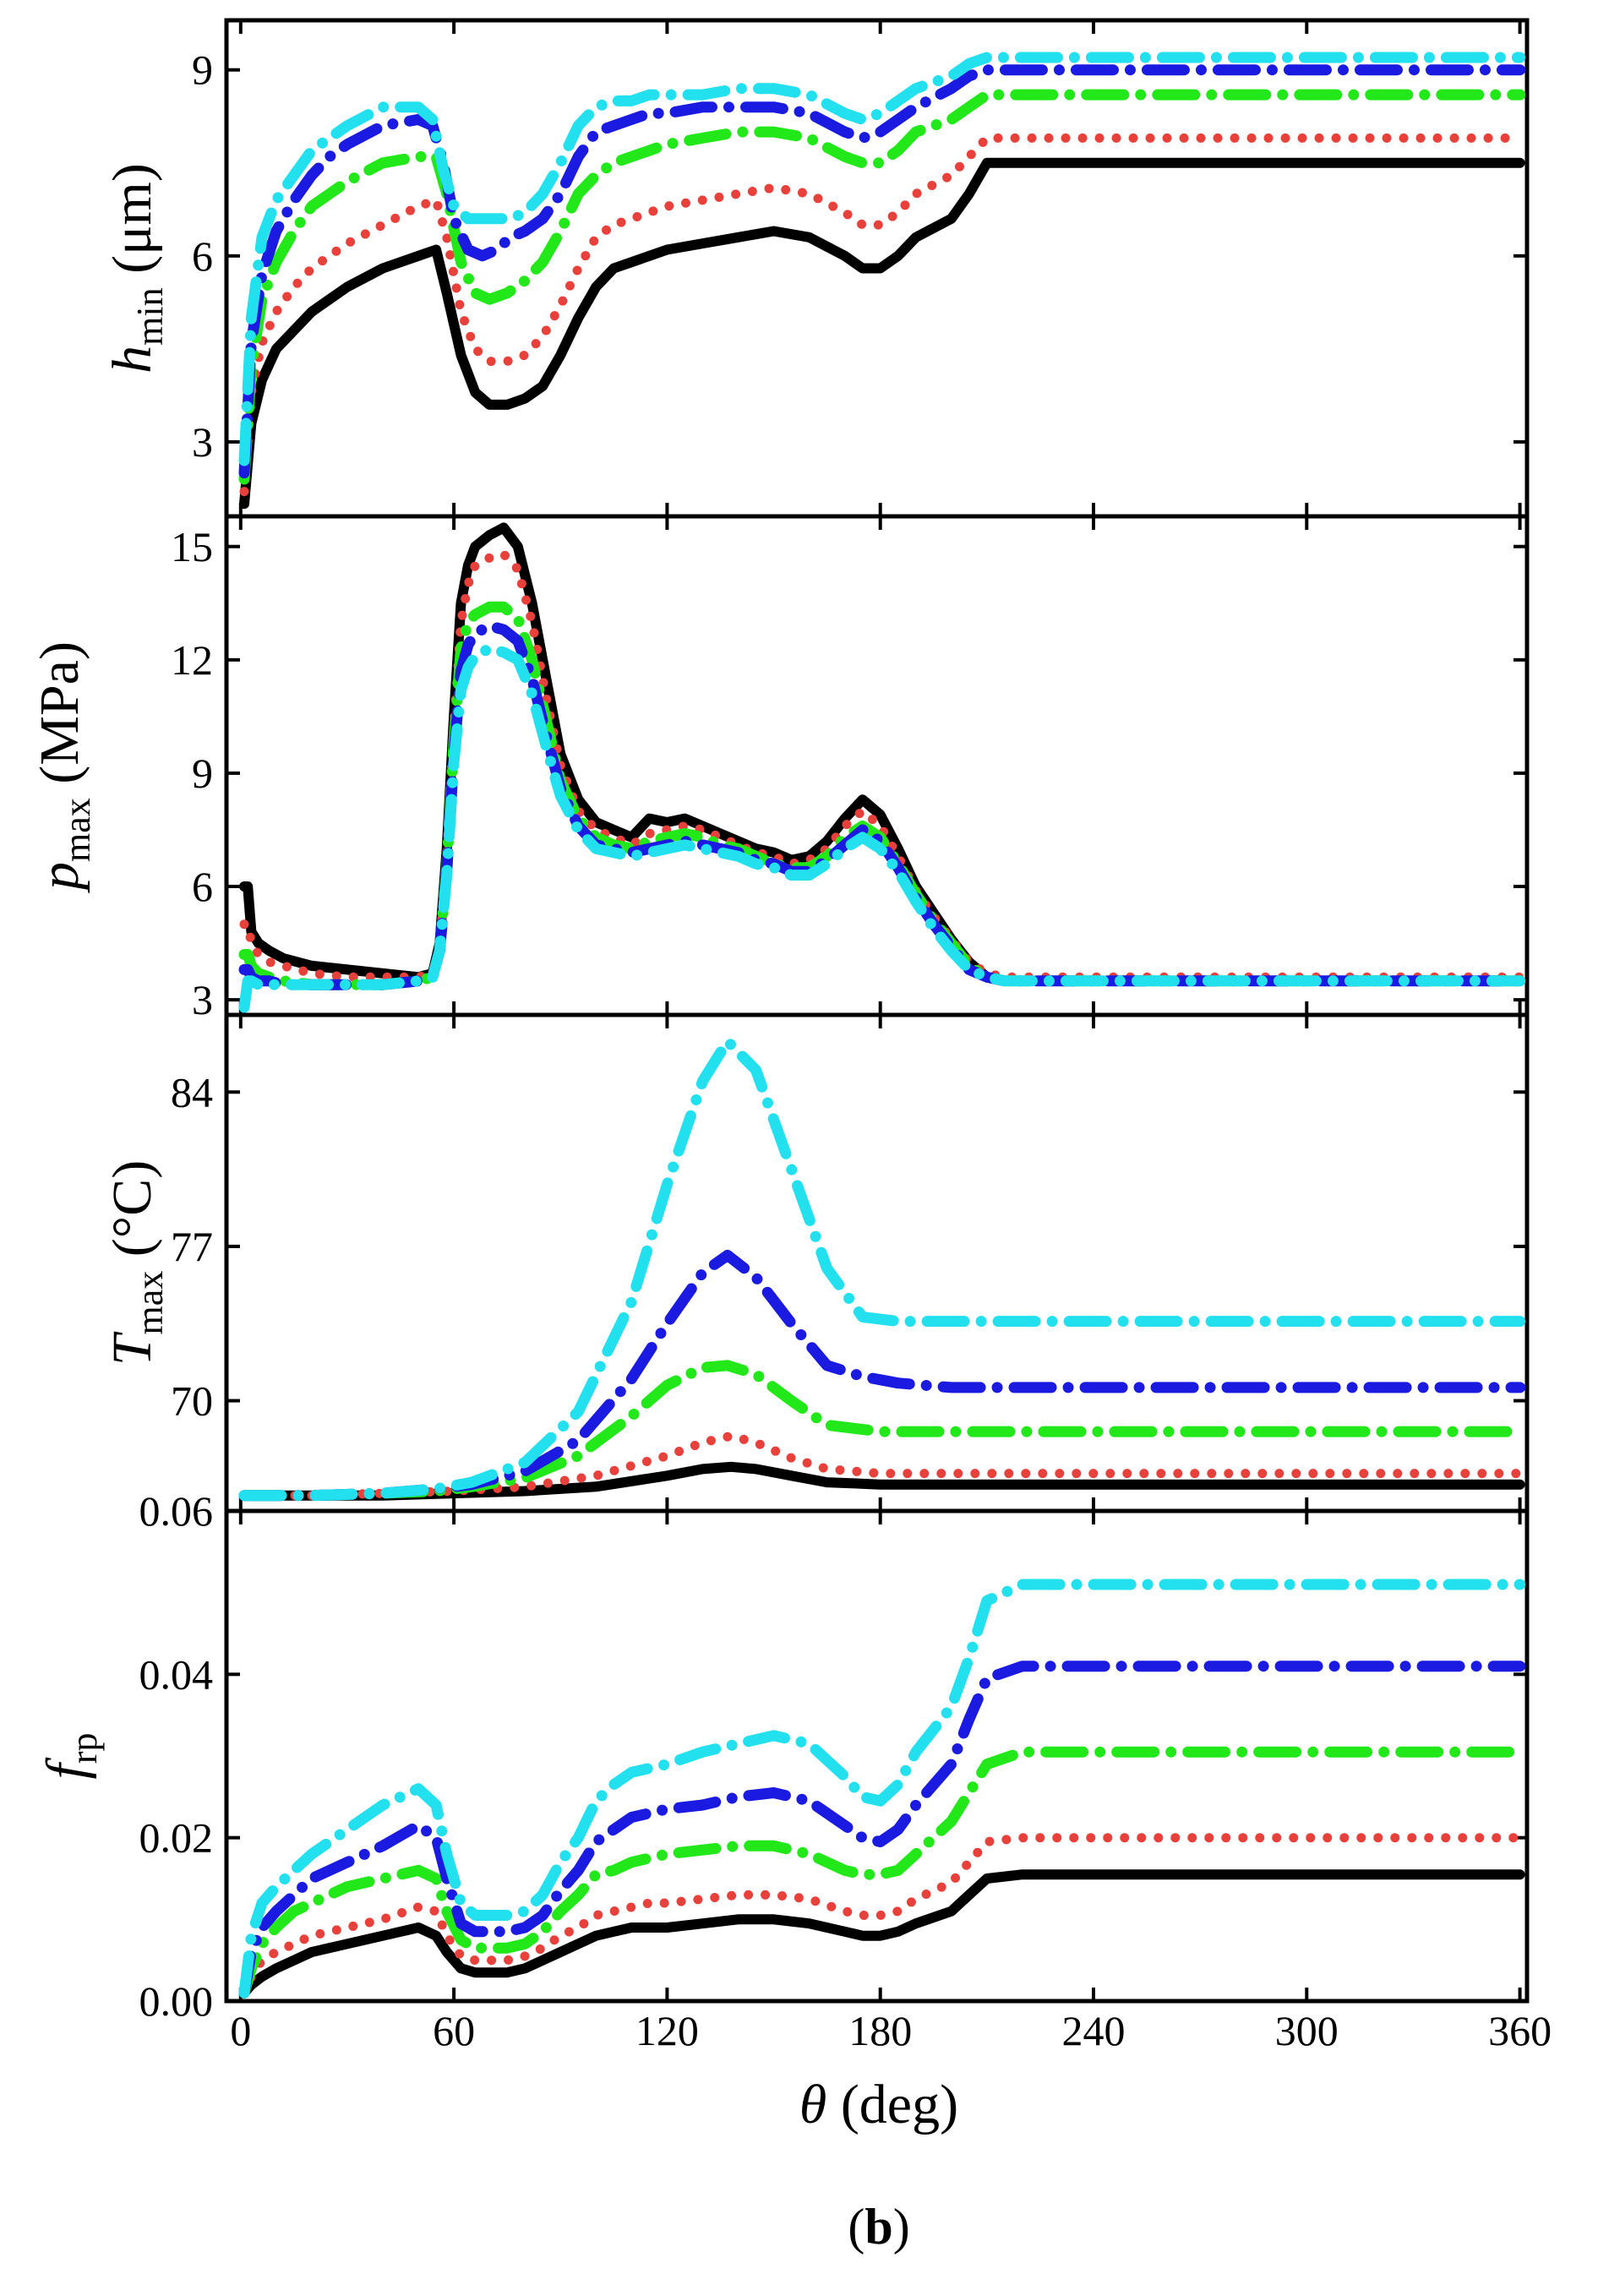 This screenshot has width=1598, height=2296. I want to click on panel-tmax-ylabel-subscript: max, so click(150, 1303).